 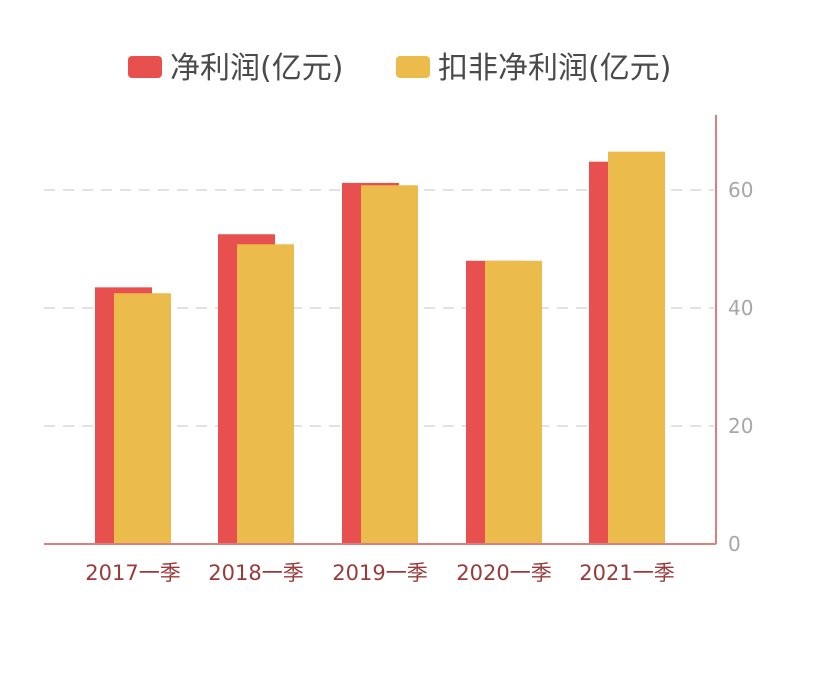 I want to click on legend-swatch-net-profit, so click(x=145, y=67).